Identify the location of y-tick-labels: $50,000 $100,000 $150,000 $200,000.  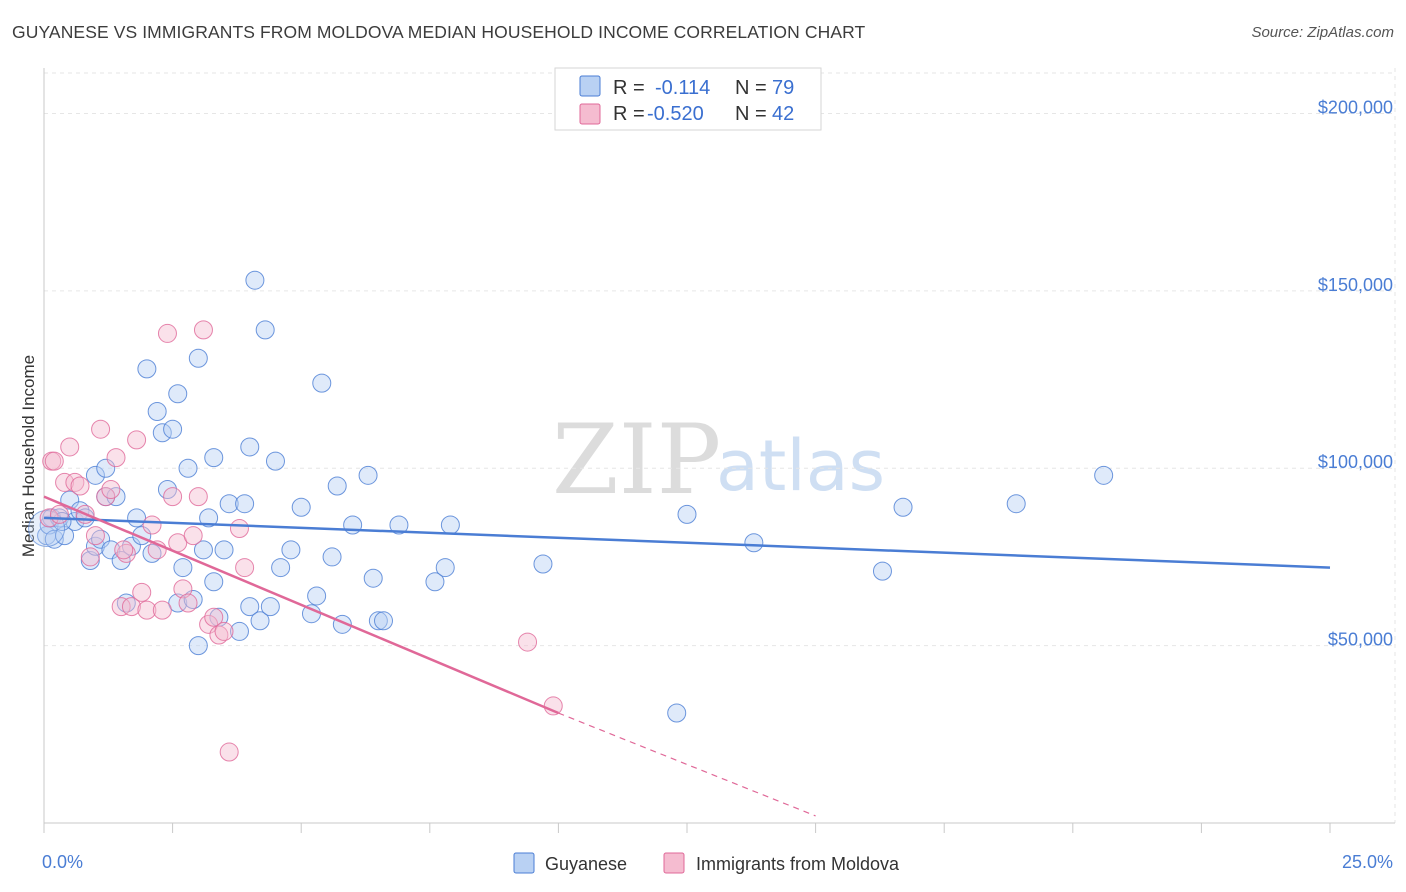
(1355, 373).